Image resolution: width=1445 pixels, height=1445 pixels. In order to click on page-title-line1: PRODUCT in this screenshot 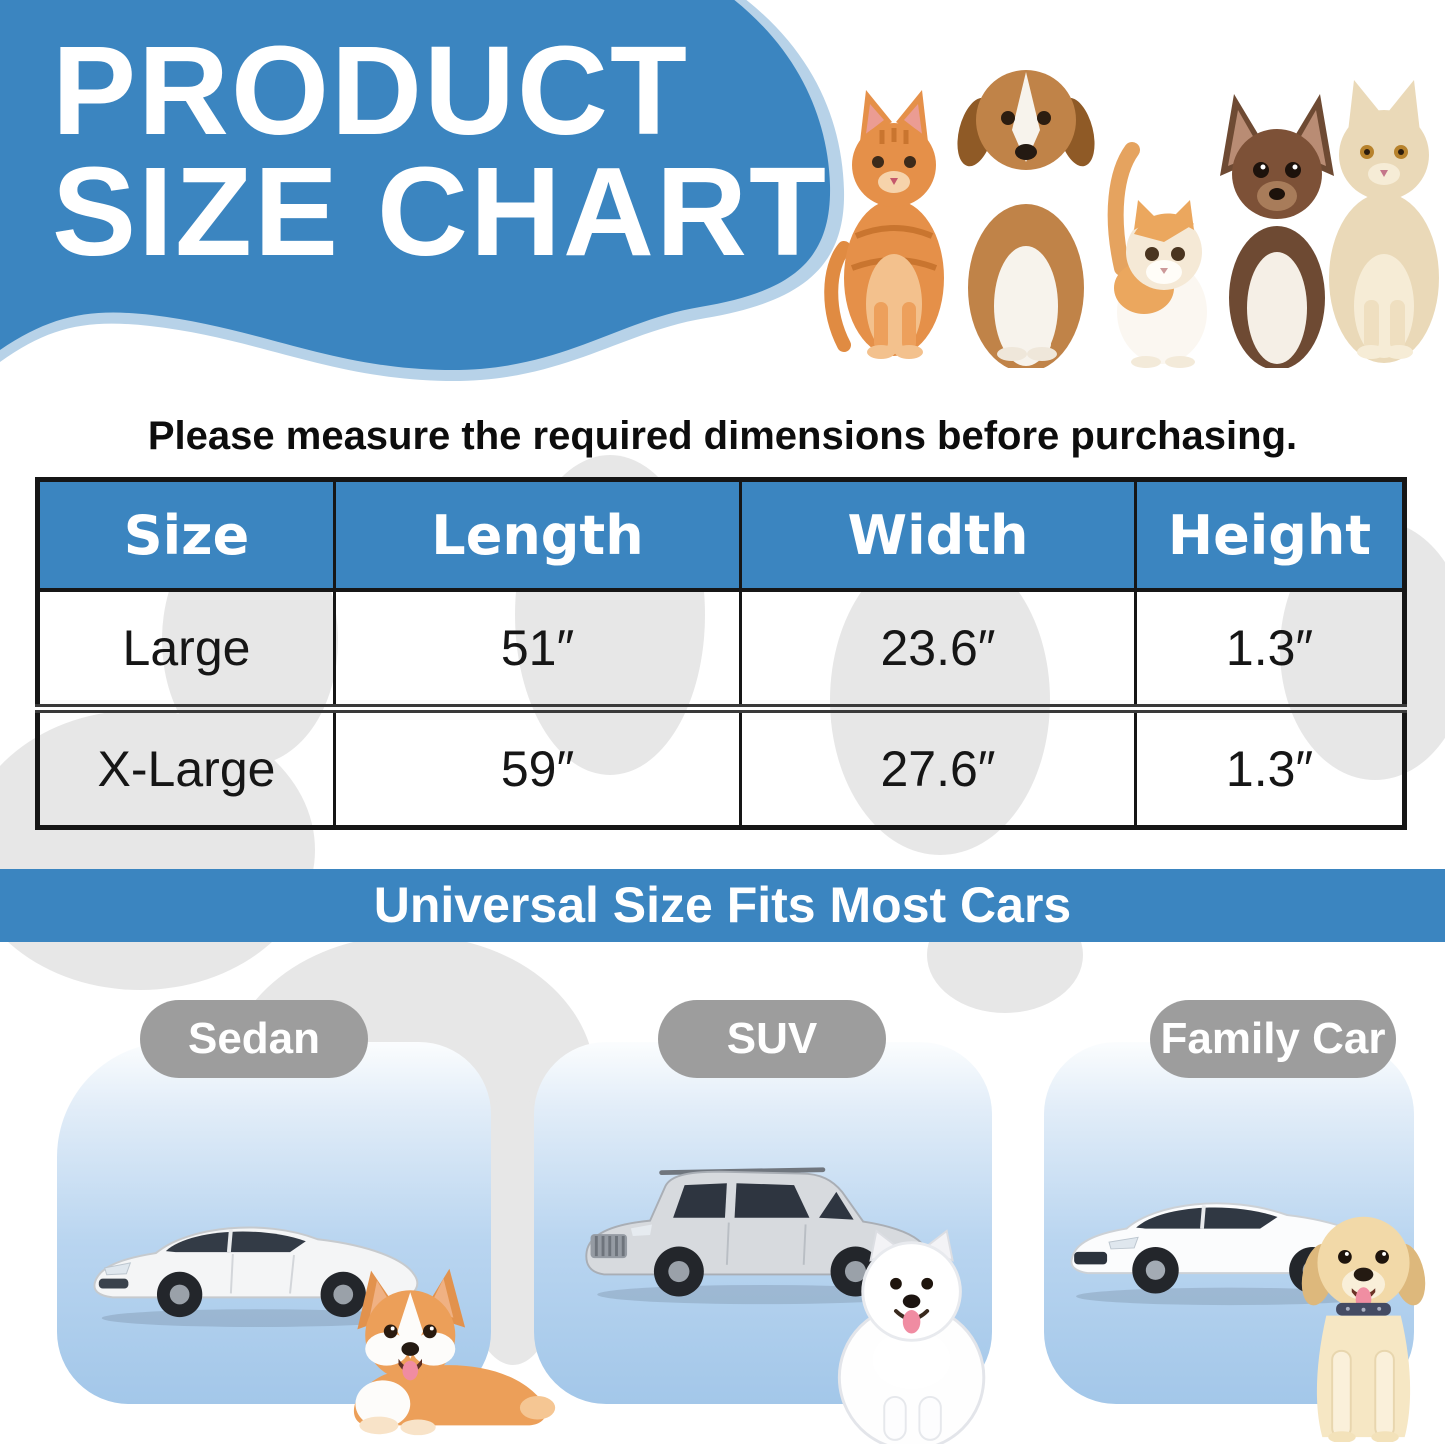, I will do `click(370, 90)`.